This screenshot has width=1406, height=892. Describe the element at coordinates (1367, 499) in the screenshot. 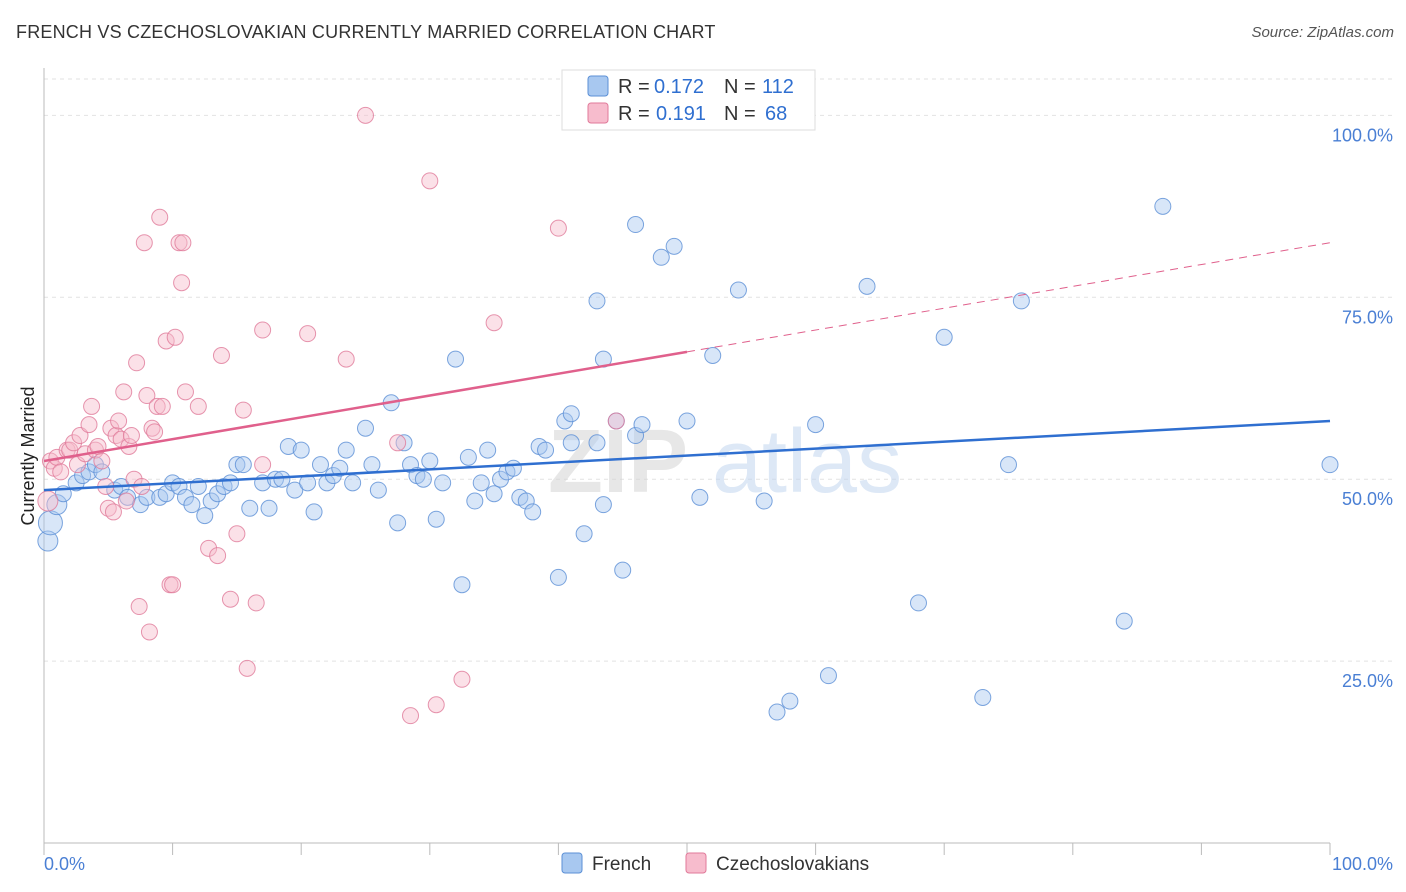

I see `y-tick-label: 50.0%` at that location.